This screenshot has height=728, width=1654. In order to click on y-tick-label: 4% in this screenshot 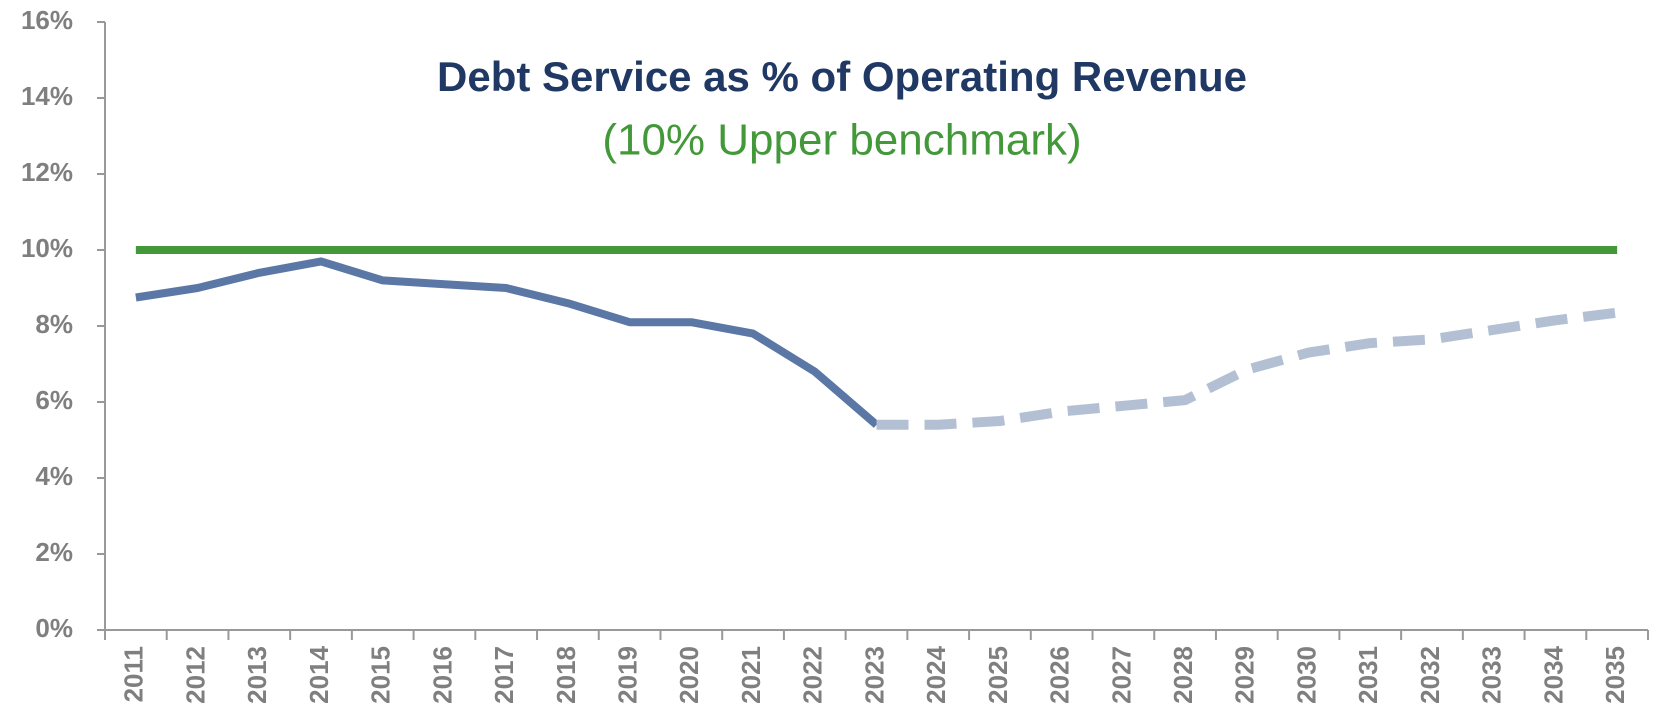, I will do `click(54, 476)`.